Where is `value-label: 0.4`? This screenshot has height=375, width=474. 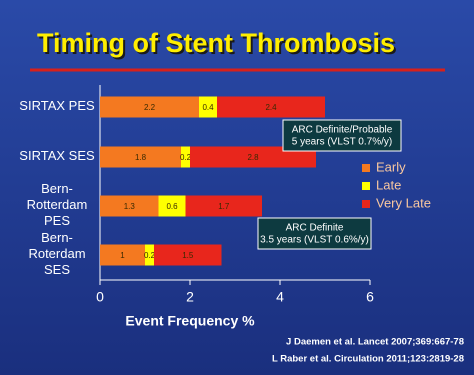 value-label: 0.4 is located at coordinates (208, 107).